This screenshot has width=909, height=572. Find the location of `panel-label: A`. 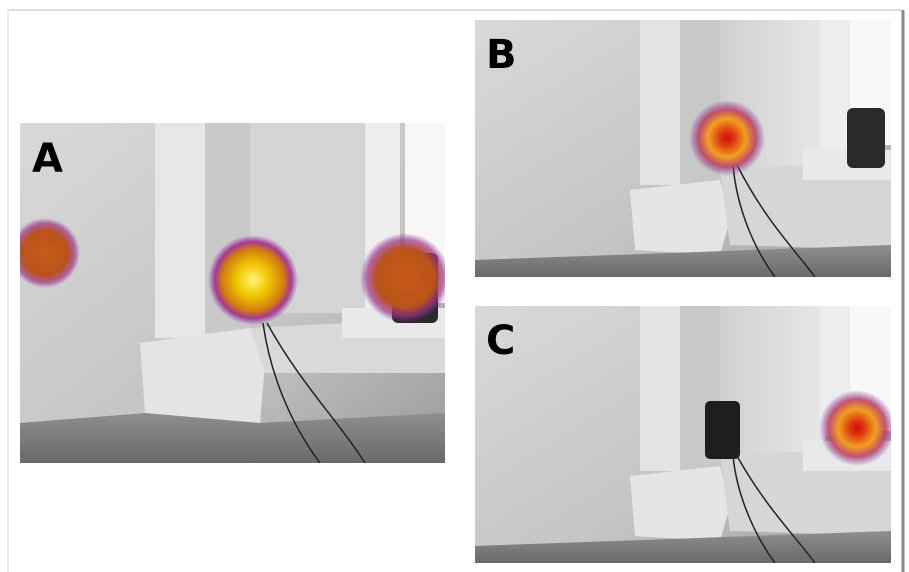

panel-label: A is located at coordinates (47, 159).